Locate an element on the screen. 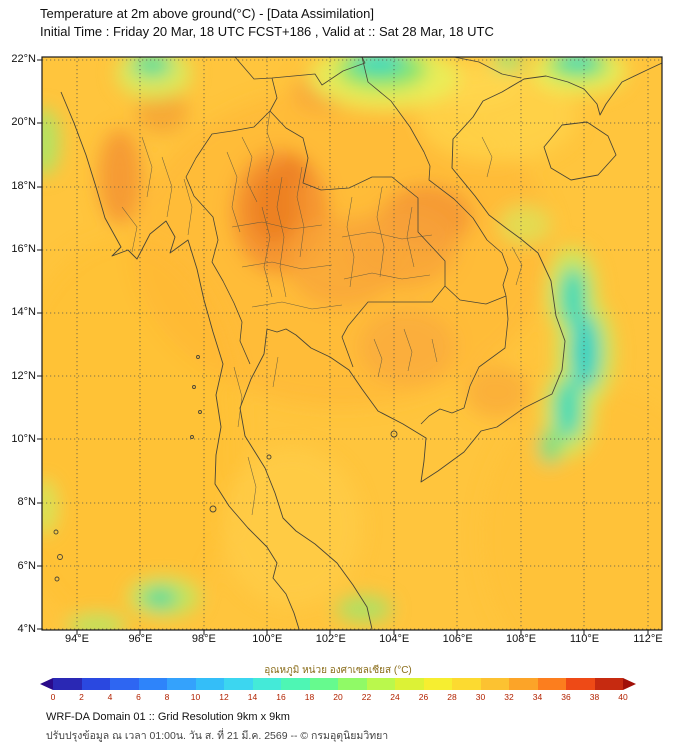 Image resolution: width=676 pixels, height=756 pixels. lon-tick-label: 106°E is located at coordinates (457, 639).